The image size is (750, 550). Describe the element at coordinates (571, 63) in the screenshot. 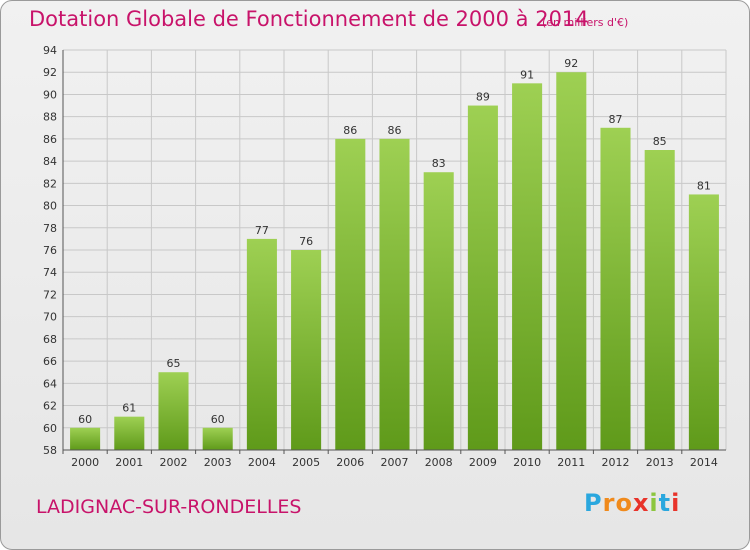

I see `value-label: 92` at that location.